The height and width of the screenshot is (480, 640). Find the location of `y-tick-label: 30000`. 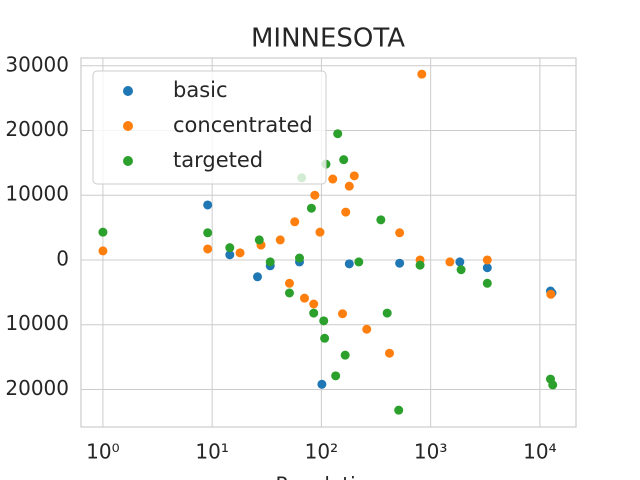

y-tick-label: 30000 is located at coordinates (37, 64).